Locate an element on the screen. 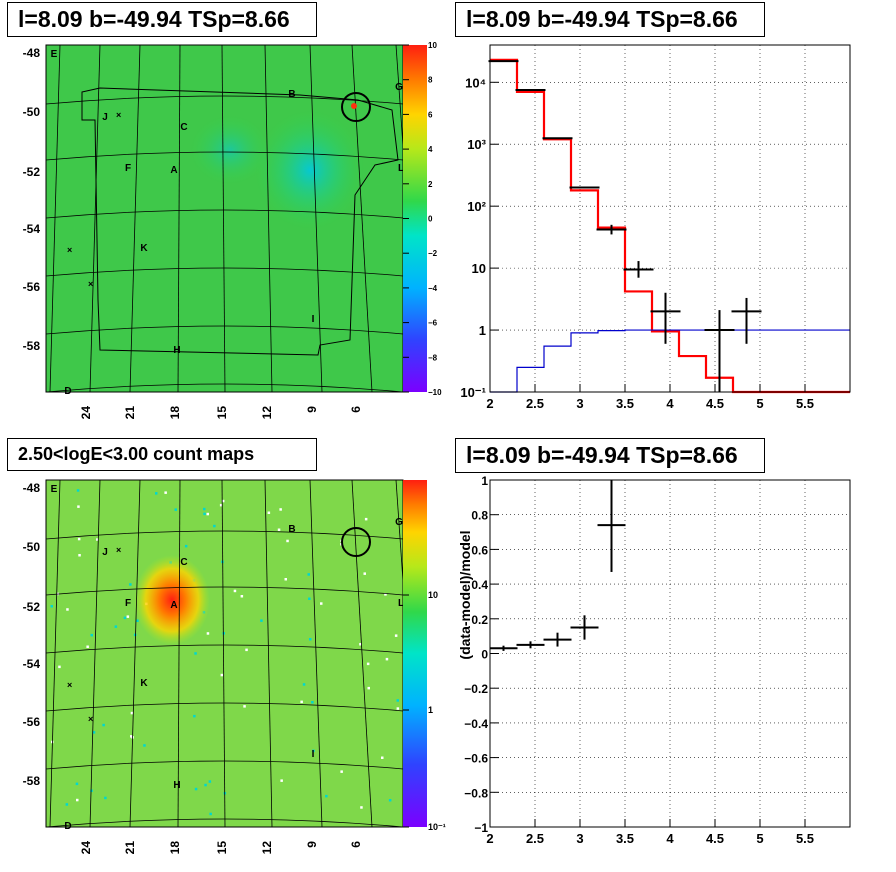 This screenshot has width=896, height=872. colorbar-tick-label: 1 is located at coordinates (430, 710).